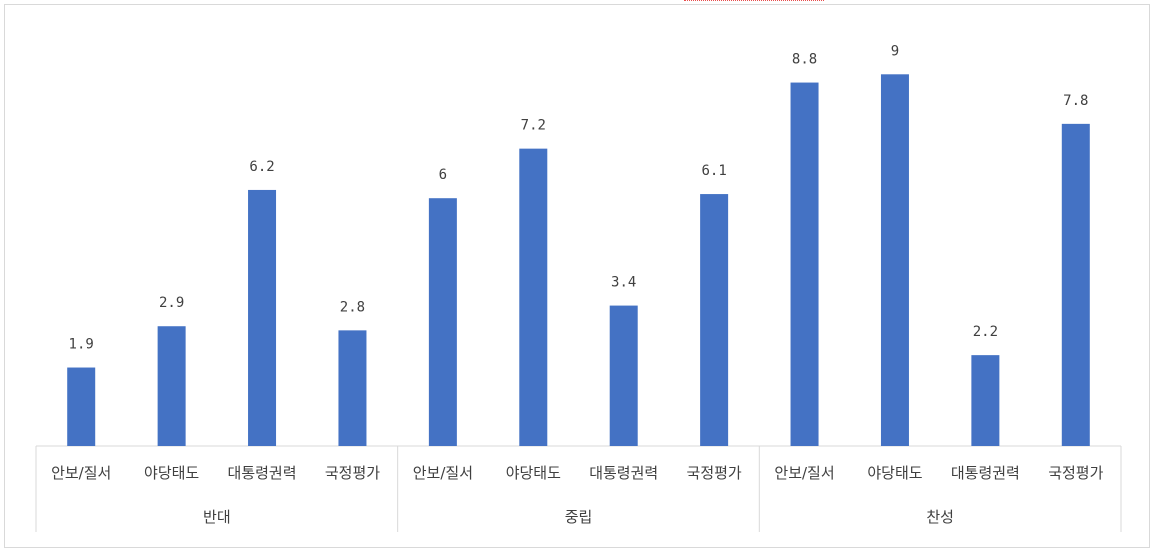 The width and height of the screenshot is (1155, 552). Describe the element at coordinates (985, 332) in the screenshot. I see `data-label: 2.2` at that location.